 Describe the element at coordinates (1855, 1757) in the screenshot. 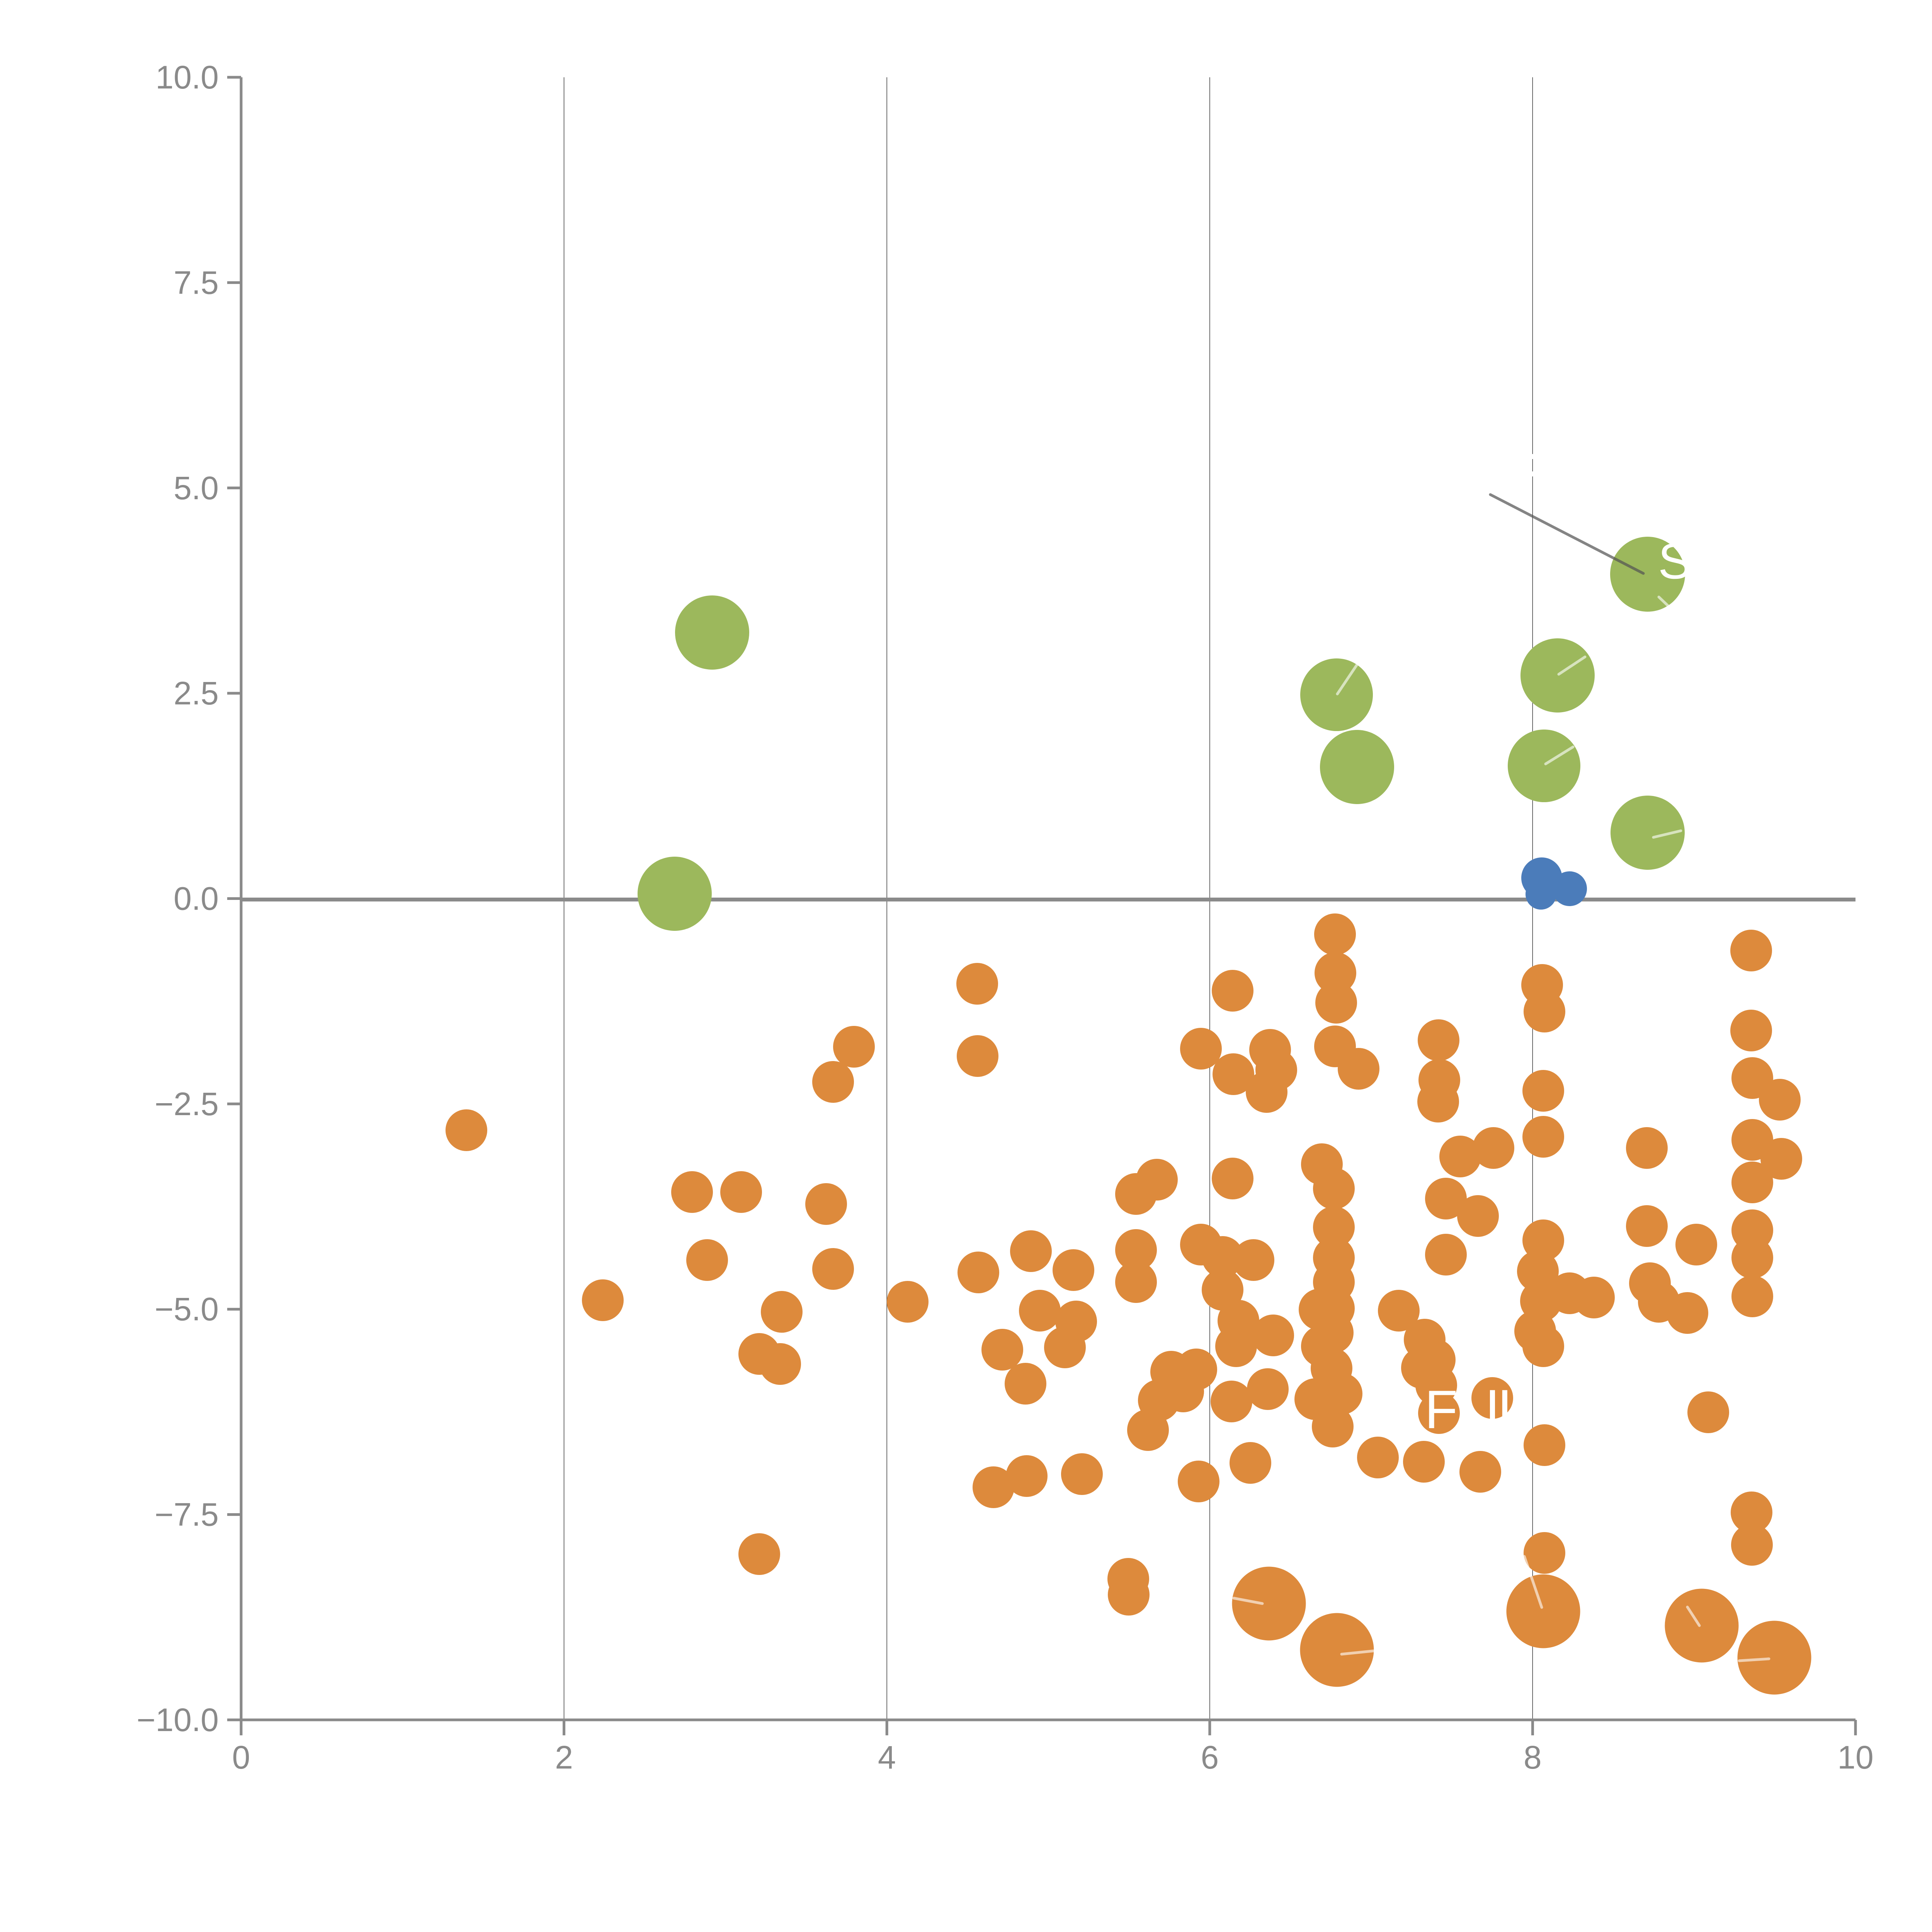

I see `svg-text: 10` at that location.